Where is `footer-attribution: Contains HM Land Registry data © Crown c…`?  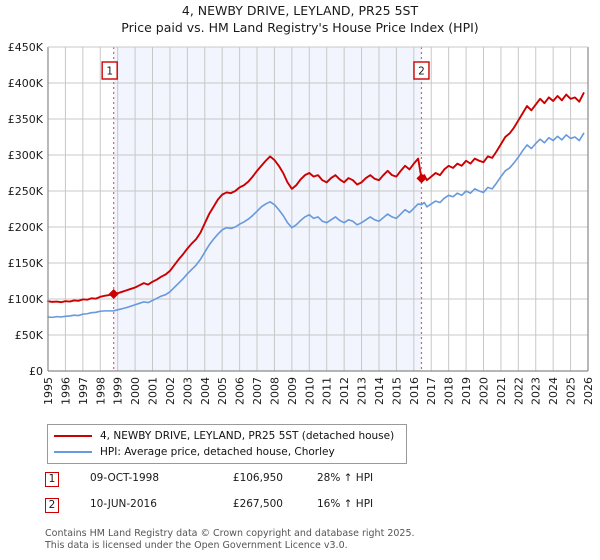
footer-attribution: Contains HM Land Registry data © Crown c… is located at coordinates (315, 539).